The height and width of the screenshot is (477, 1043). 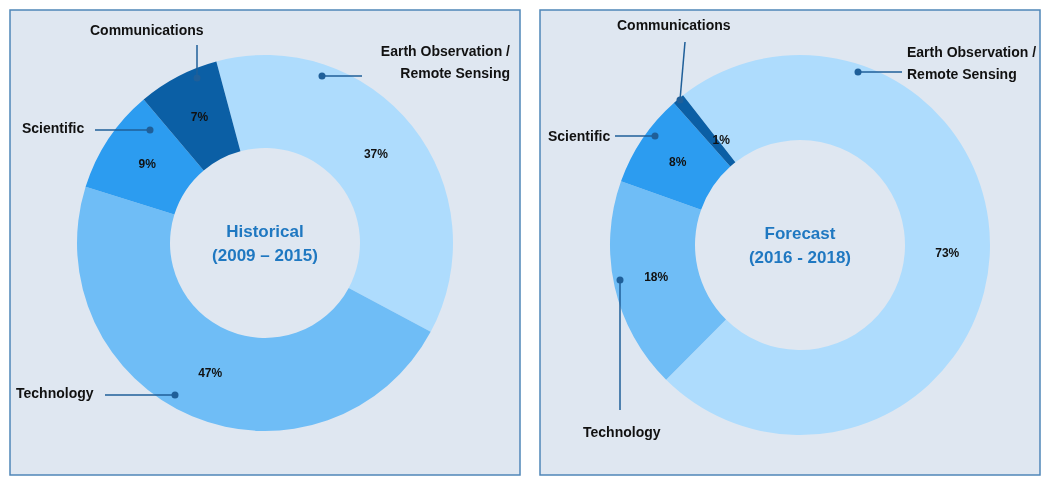 I want to click on data-label: 73%, so click(x=947, y=252).